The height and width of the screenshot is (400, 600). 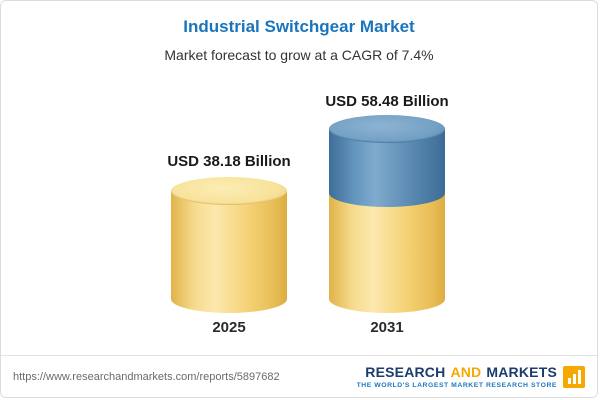 What do you see at coordinates (387, 129) in the screenshot?
I see `bar-top-cap-2031` at bounding box center [387, 129].